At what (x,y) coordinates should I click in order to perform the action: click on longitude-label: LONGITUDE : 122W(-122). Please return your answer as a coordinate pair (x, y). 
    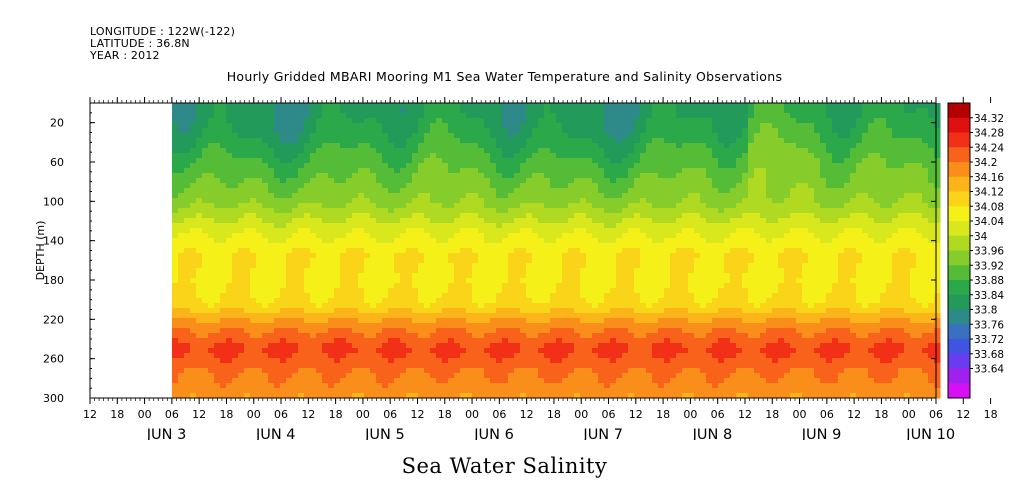
    Looking at the image, I should click on (163, 31).